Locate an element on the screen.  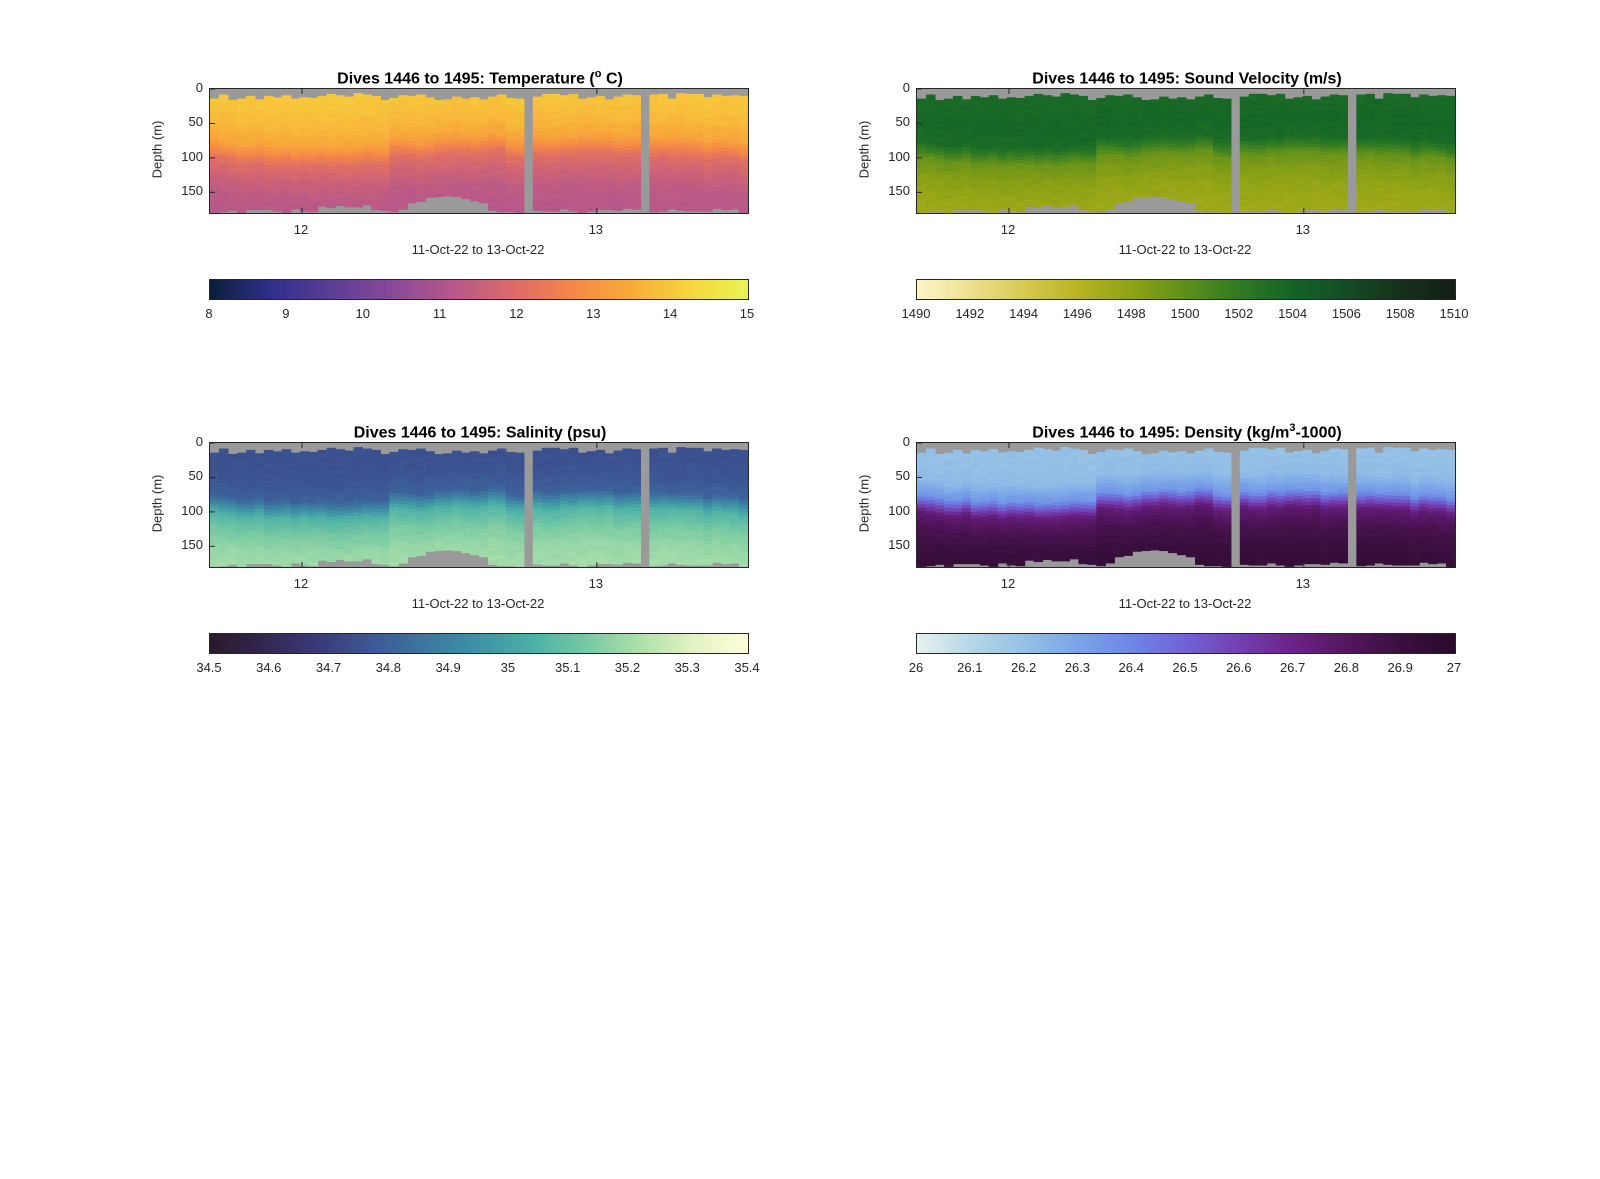
y-tick-label: 150 is located at coordinates (899, 191).